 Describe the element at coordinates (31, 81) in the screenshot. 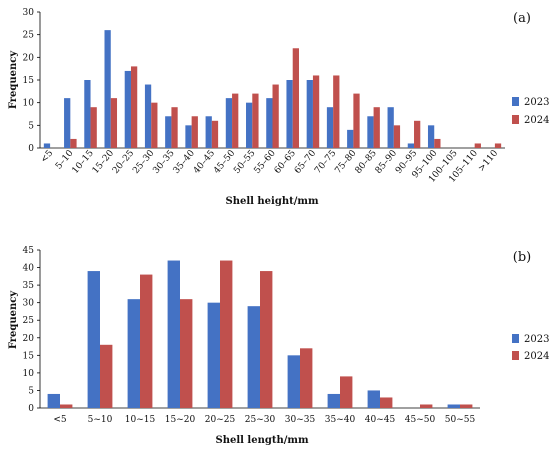

I see `y-ticks: 0 5 10 15 20 25 30` at that location.